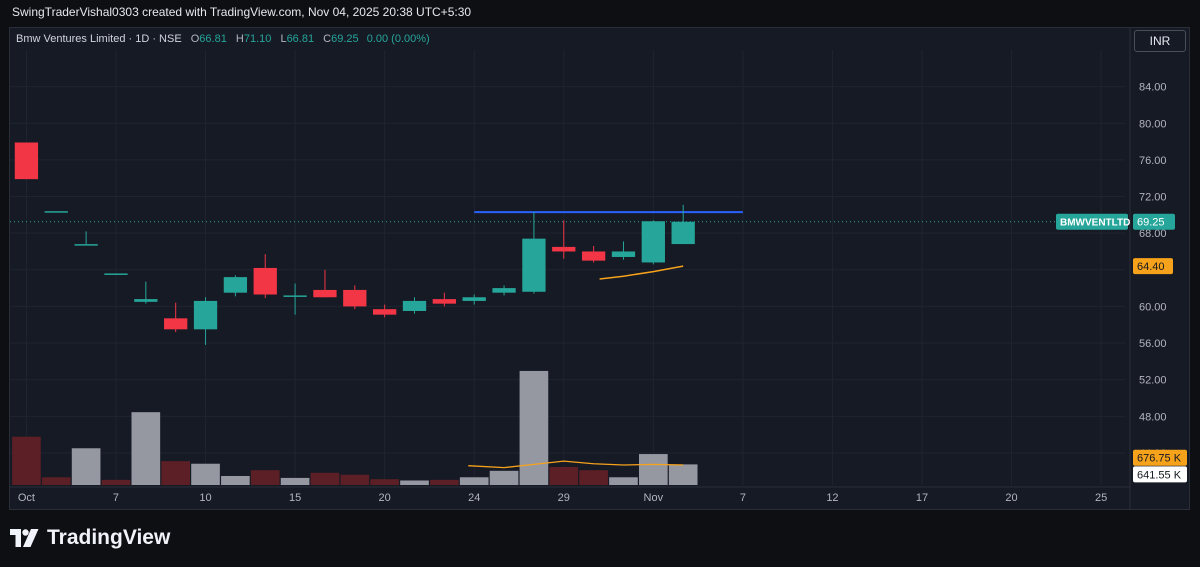  Describe the element at coordinates (1101, 498) in the screenshot. I see `x-tick-label: 25` at that location.